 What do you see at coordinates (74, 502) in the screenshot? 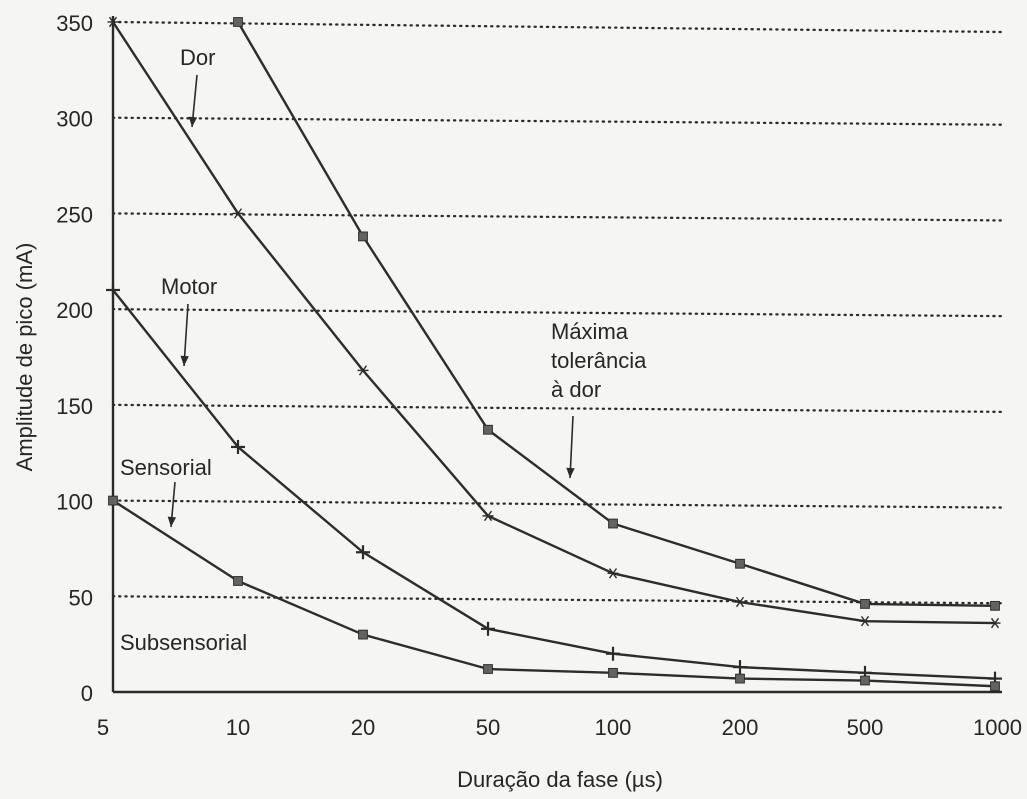
I see `y-tick-label-100: 100` at bounding box center [74, 502].